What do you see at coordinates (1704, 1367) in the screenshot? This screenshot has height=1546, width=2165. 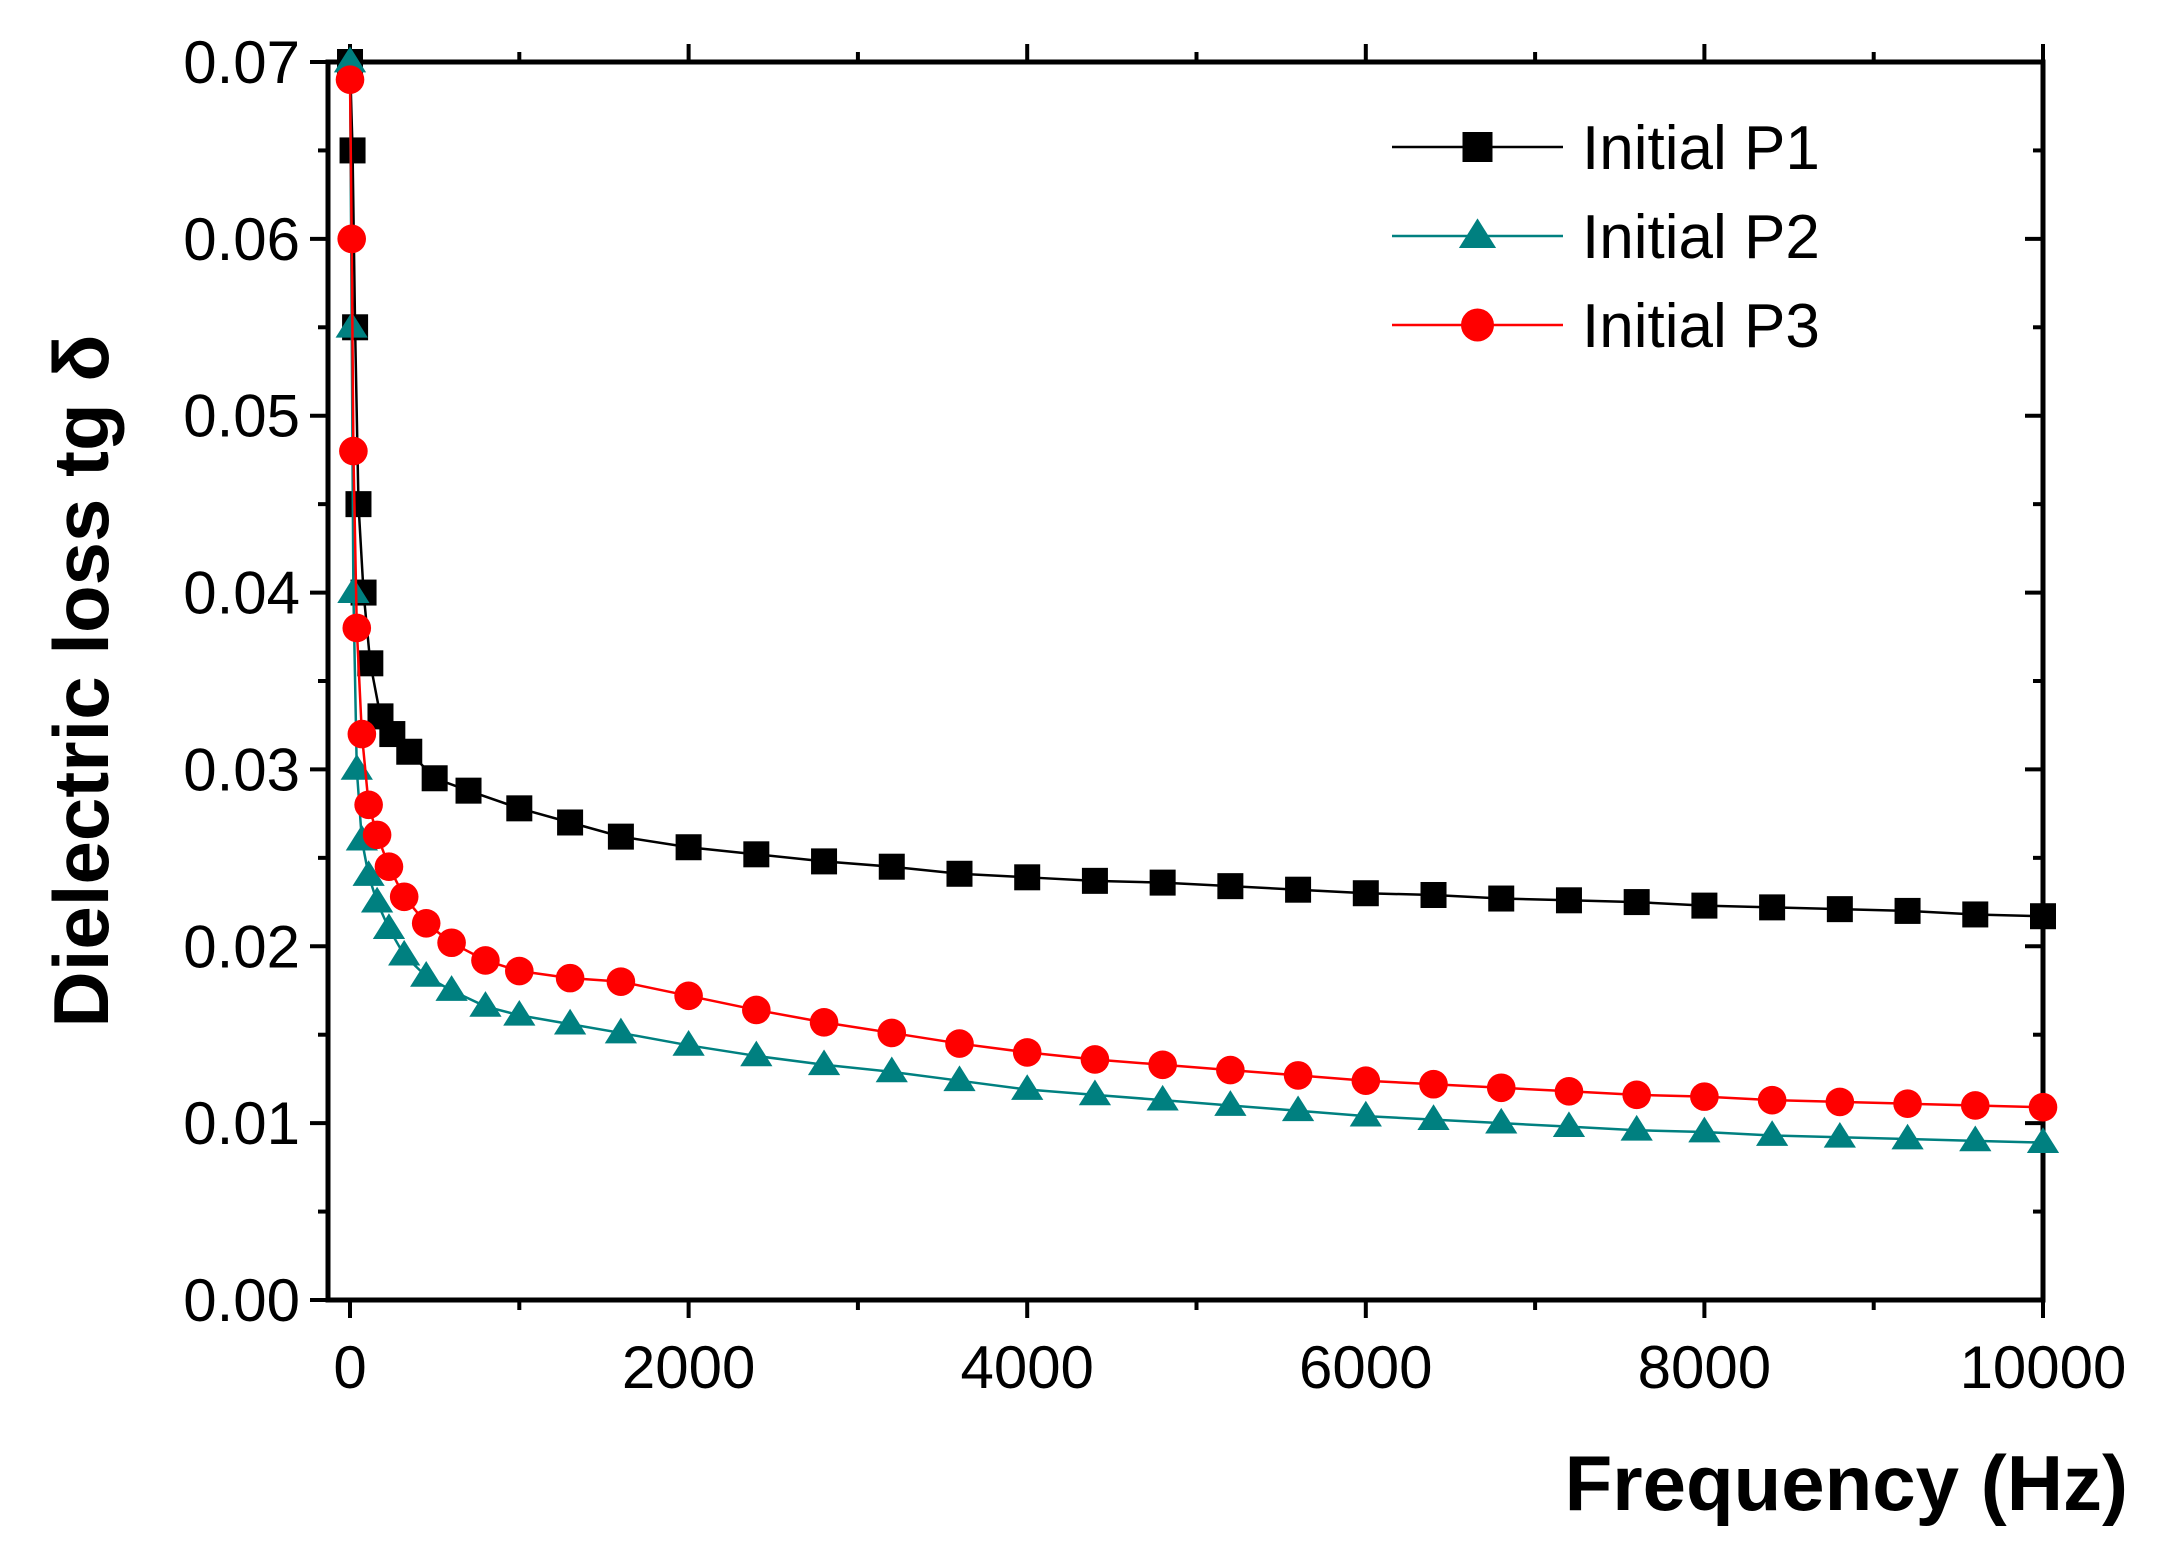 I see `x-tick-label: 8000` at bounding box center [1704, 1367].